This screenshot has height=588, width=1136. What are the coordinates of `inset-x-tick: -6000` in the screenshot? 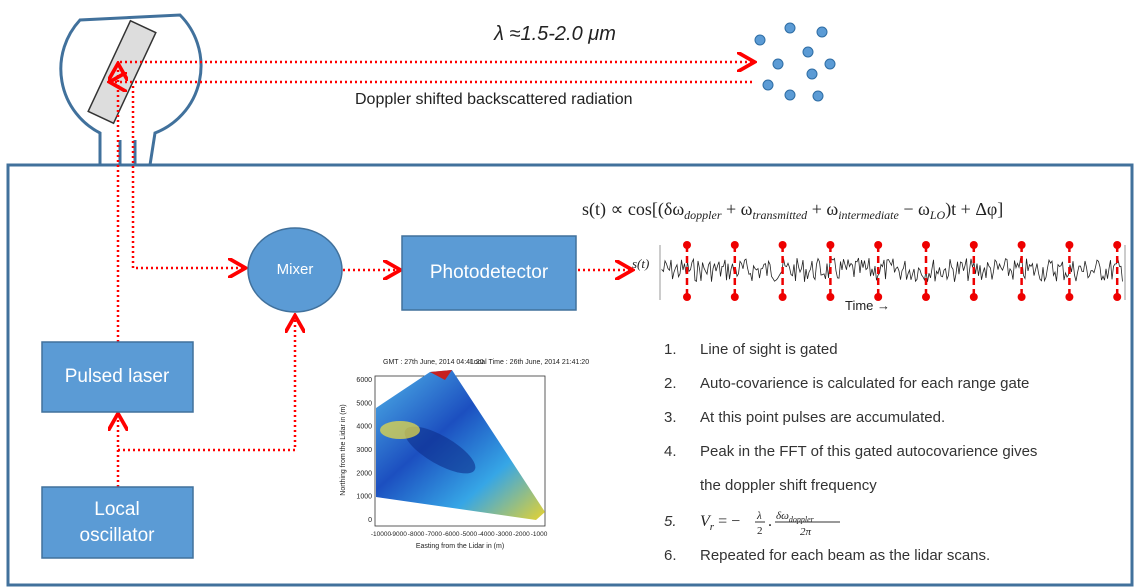 It's located at (451, 534).